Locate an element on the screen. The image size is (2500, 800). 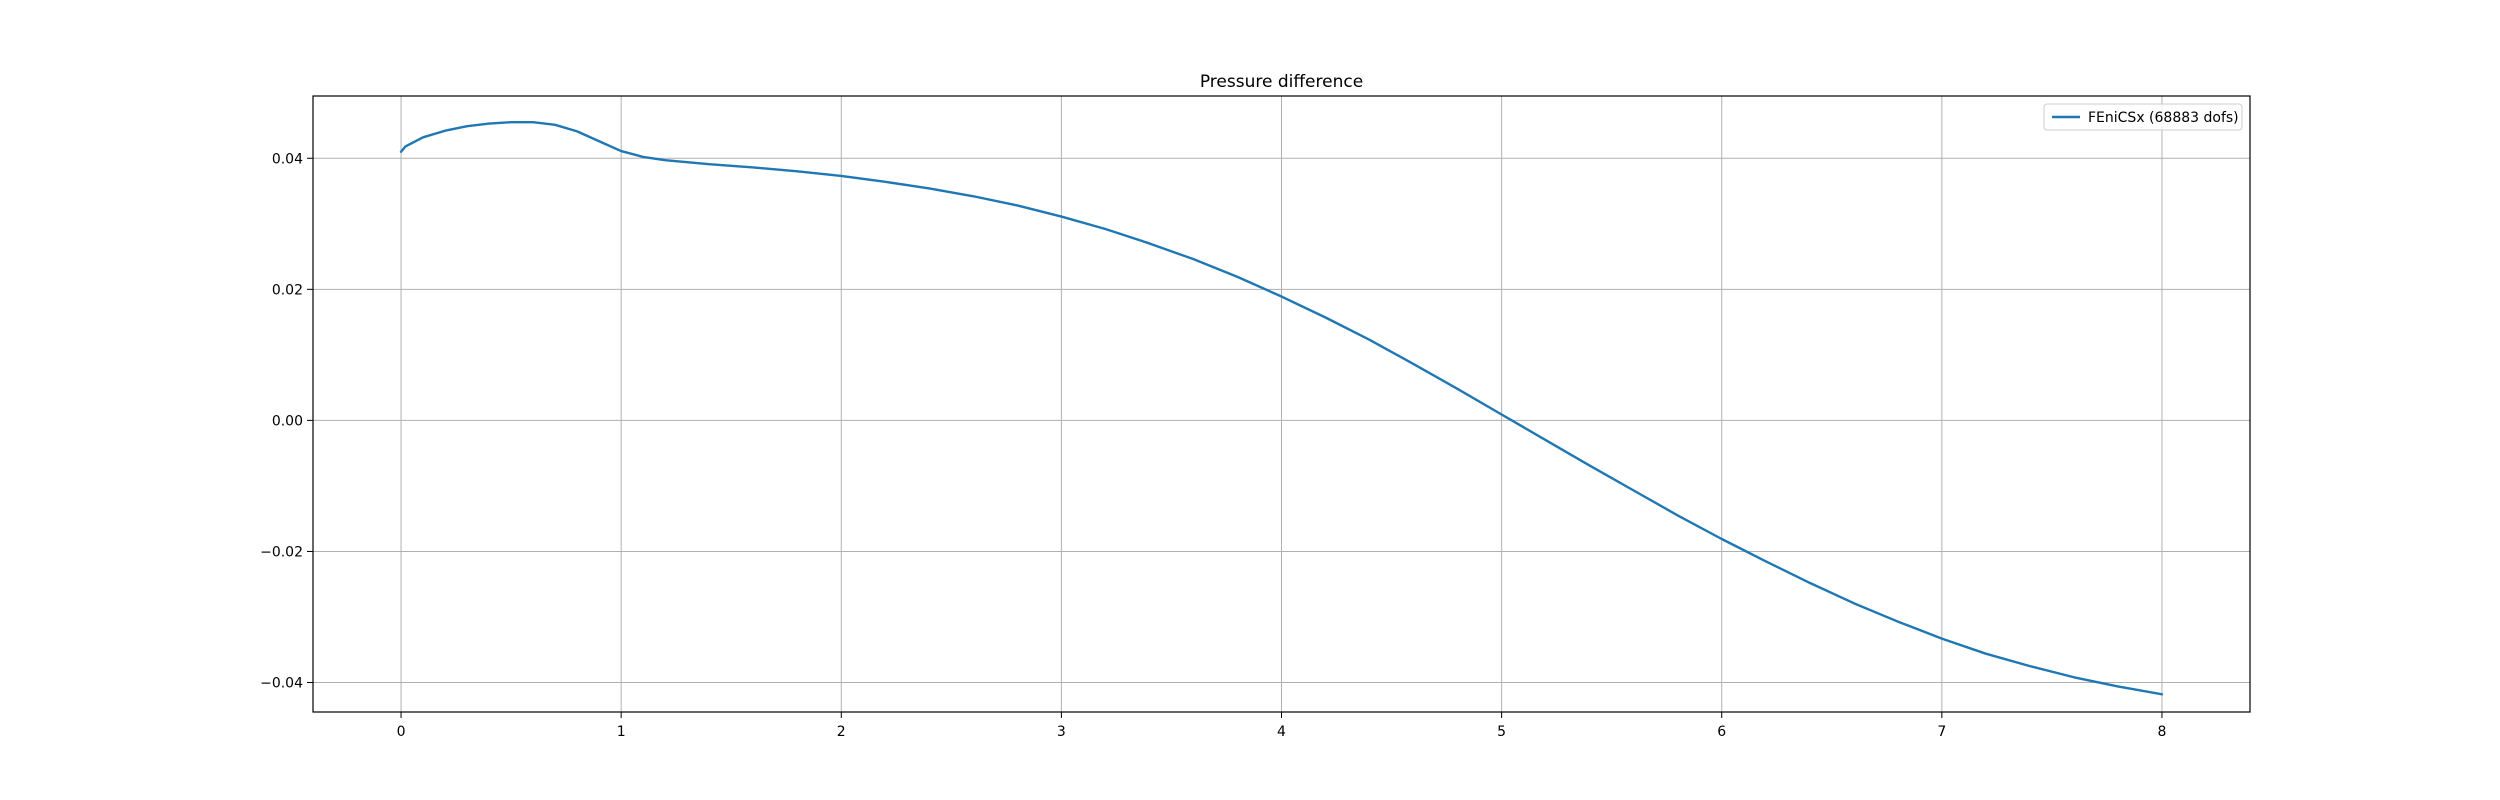
x-tick-label: 4 is located at coordinates (1281, 732).